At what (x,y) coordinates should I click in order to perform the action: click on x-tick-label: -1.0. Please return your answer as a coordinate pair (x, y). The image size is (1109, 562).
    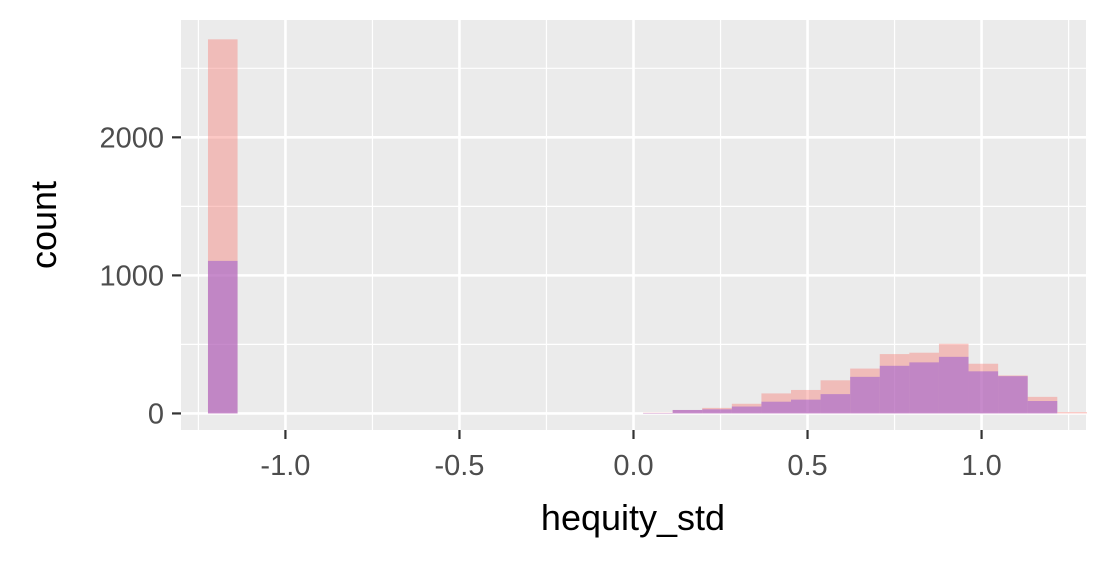
    Looking at the image, I should click on (285, 466).